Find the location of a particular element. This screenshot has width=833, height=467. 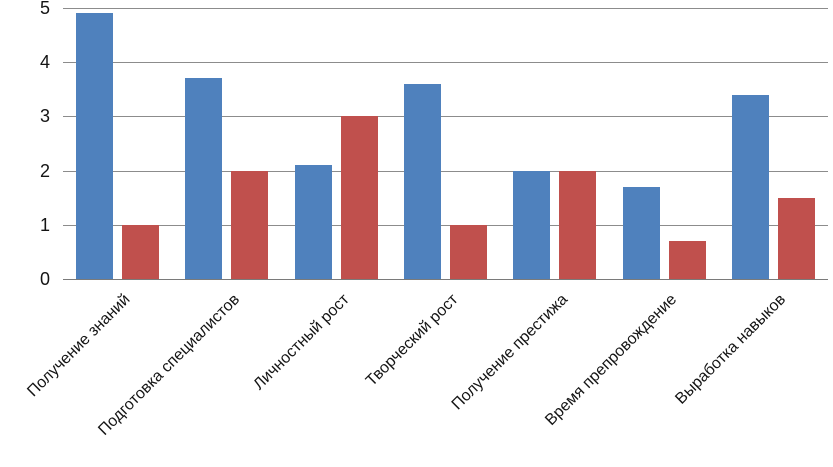

y-tick-label: 3 is located at coordinates (44, 116).